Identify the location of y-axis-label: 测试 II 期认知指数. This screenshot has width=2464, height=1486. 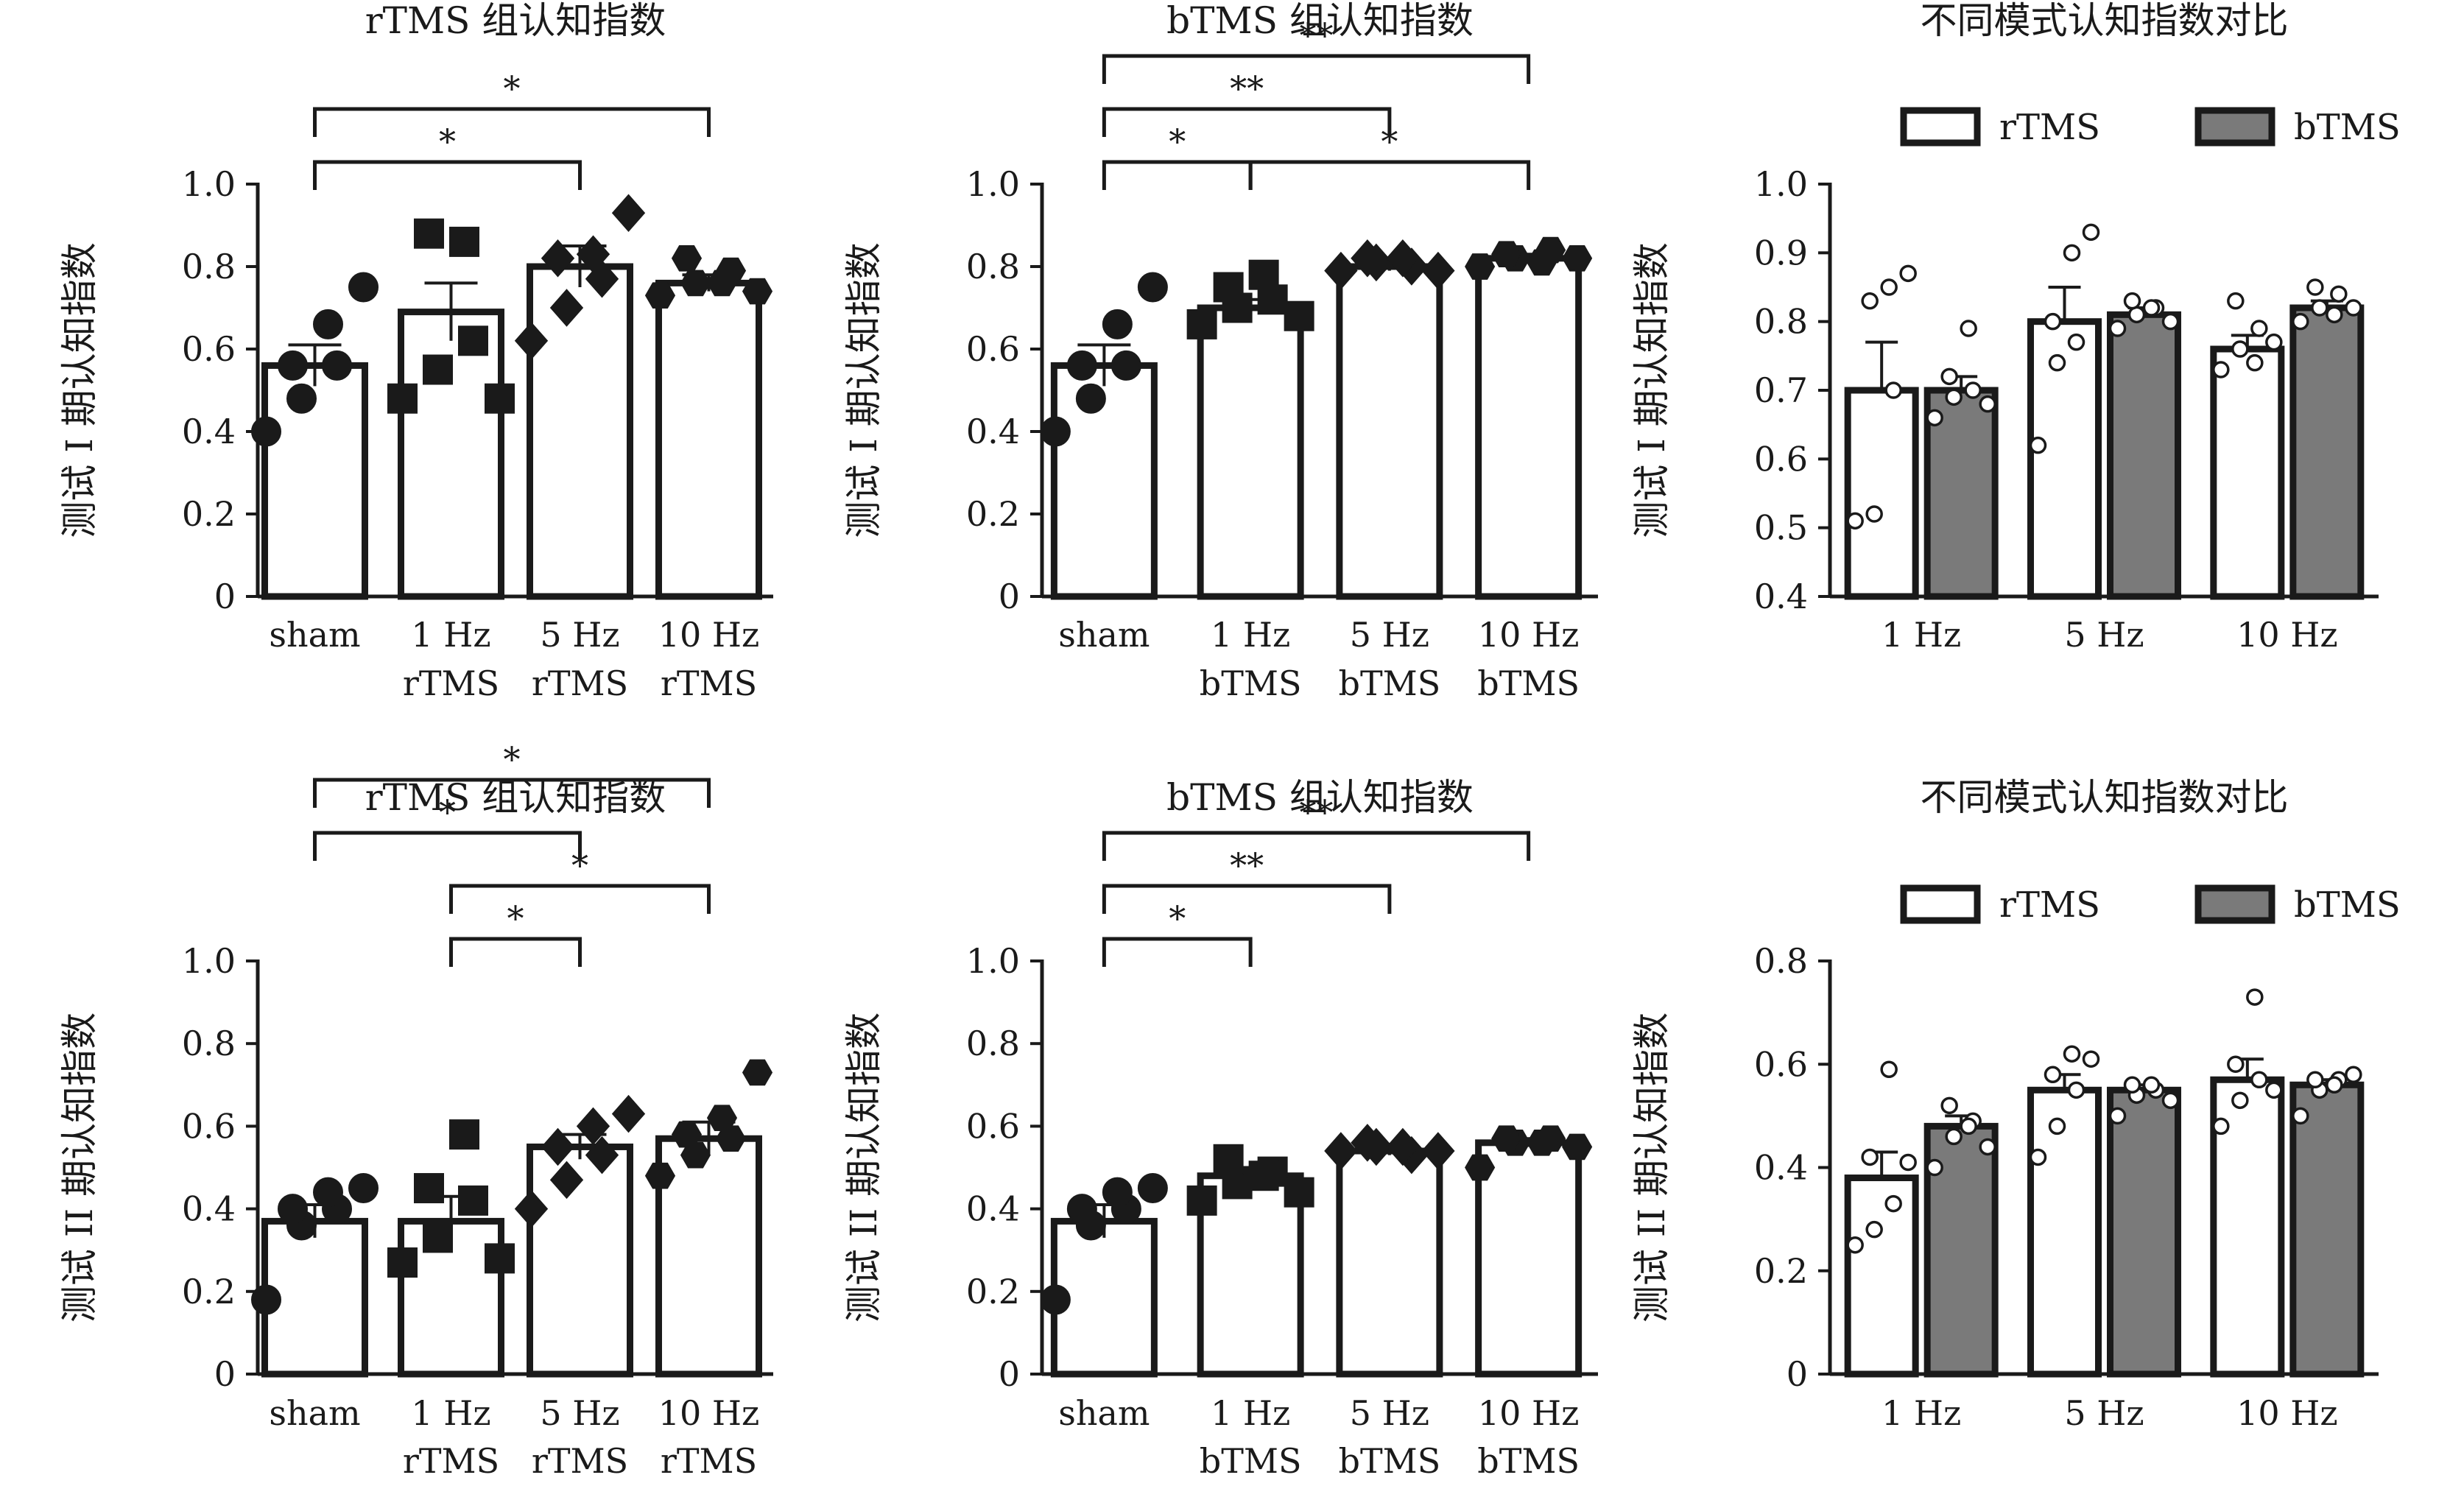
(1651, 1168).